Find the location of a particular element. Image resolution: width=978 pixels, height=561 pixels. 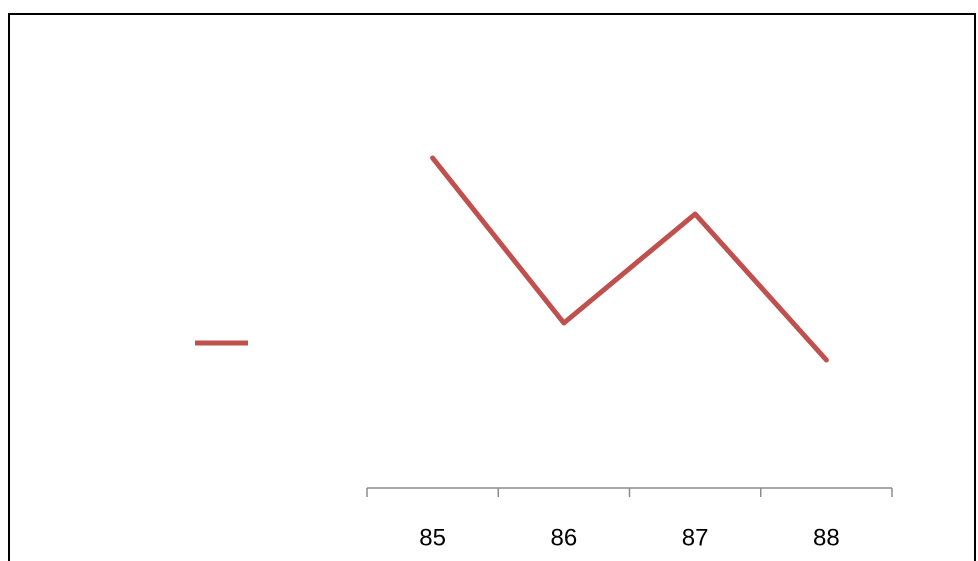

x-tick-label: 88 is located at coordinates (826, 537).